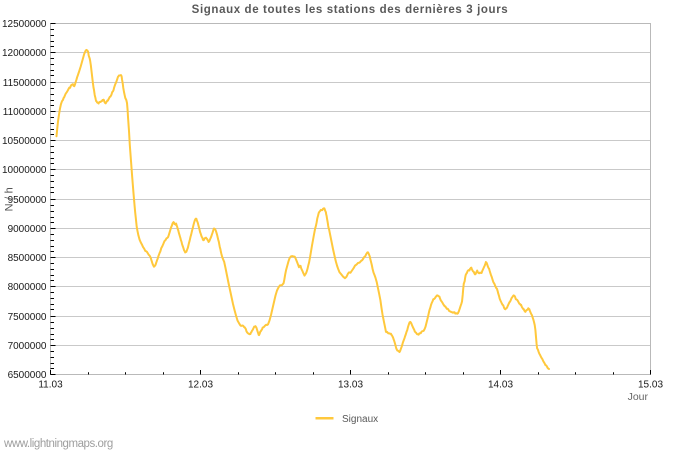 The height and width of the screenshot is (450, 700). Describe the element at coordinates (350, 385) in the screenshot. I see `svg-text: 13.03` at that location.